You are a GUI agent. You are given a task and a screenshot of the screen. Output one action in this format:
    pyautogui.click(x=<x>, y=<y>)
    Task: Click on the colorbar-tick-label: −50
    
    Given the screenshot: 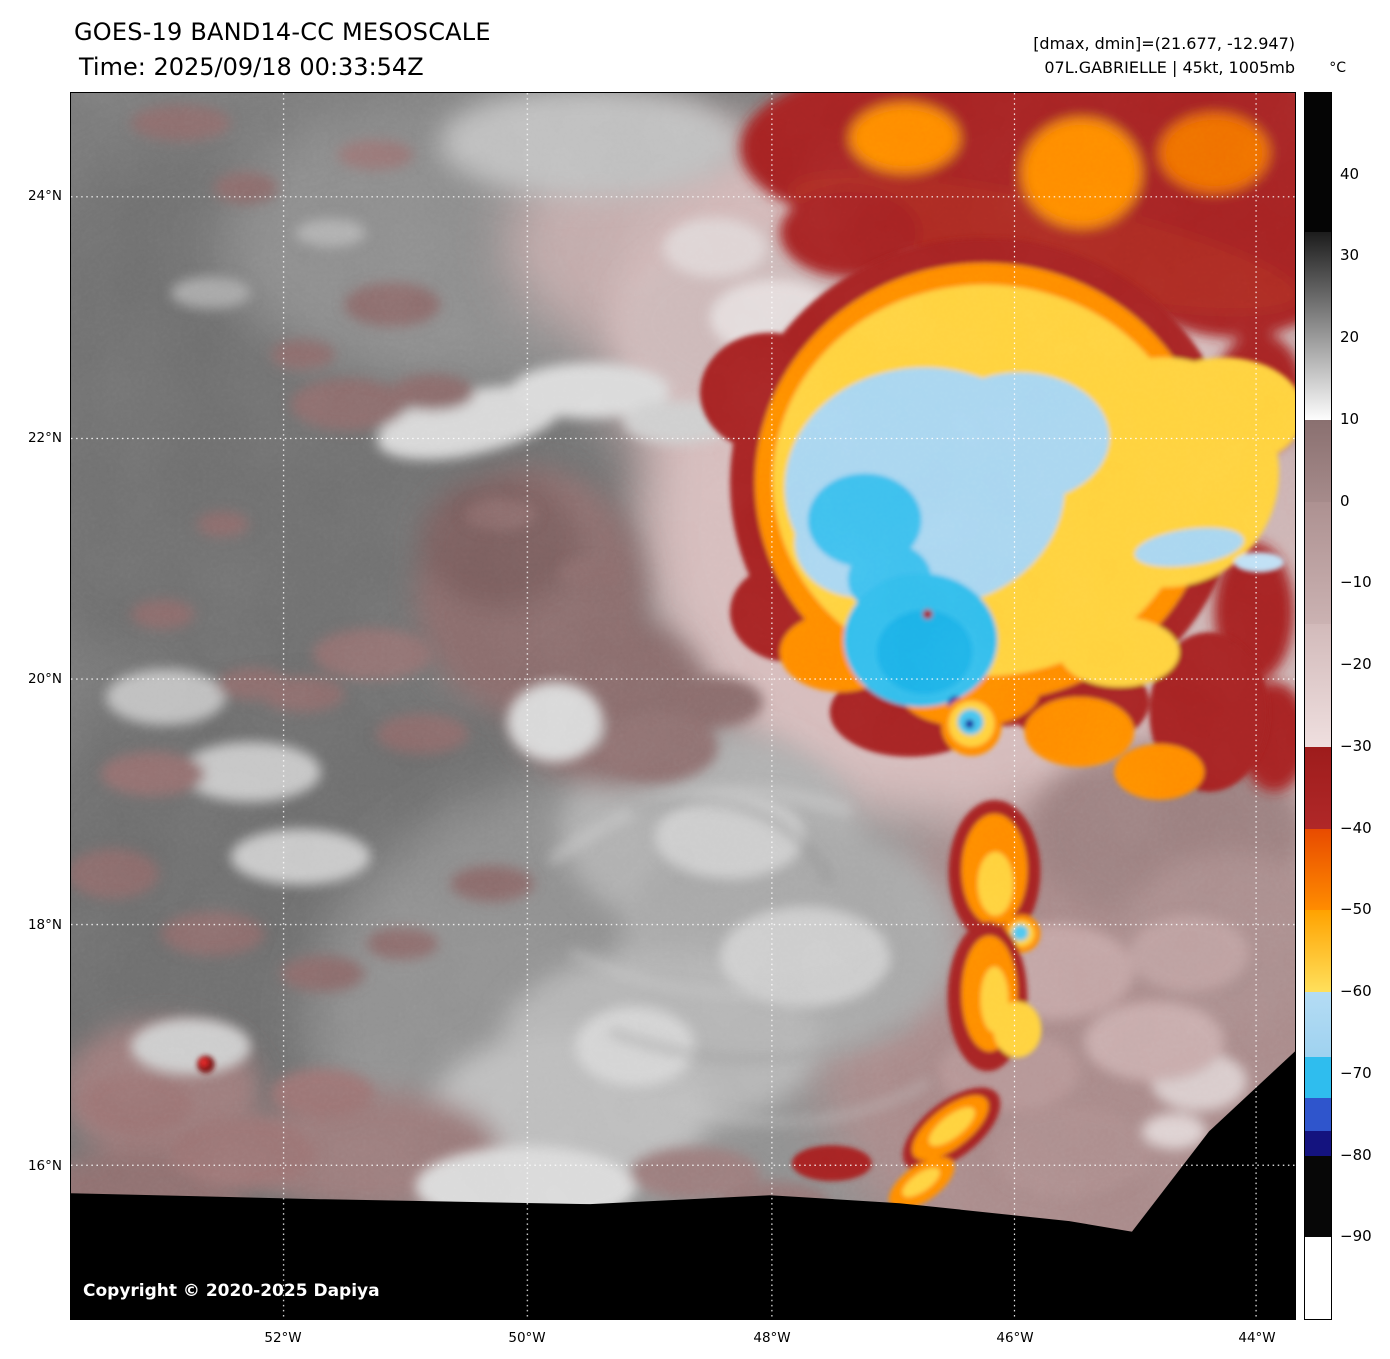 What is the action you would take?
    pyautogui.click(x=1356, y=909)
    